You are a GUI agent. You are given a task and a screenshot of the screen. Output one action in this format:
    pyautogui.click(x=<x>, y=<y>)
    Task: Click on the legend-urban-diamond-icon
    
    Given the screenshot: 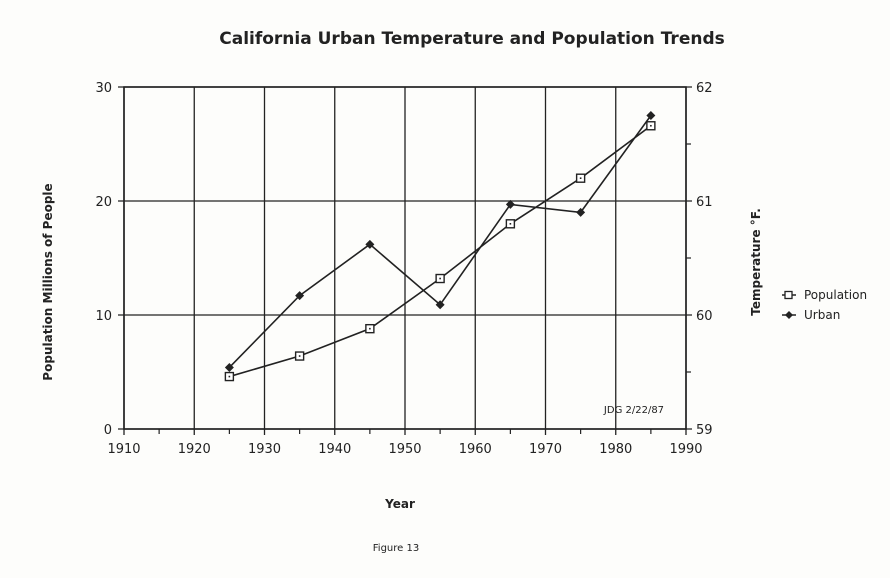 What is the action you would take?
    pyautogui.click(x=789, y=315)
    